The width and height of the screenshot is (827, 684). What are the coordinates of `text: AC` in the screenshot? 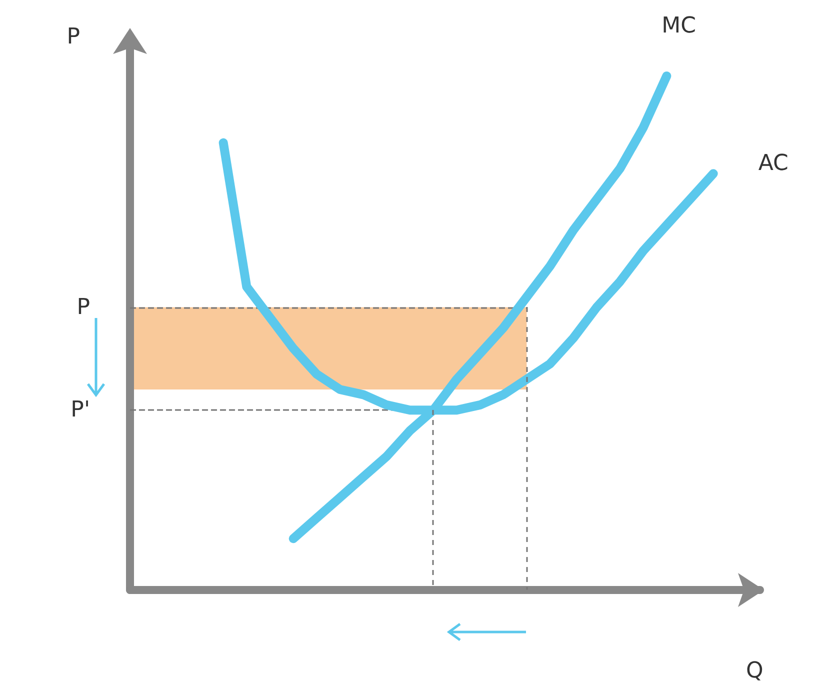 It's located at (773, 163).